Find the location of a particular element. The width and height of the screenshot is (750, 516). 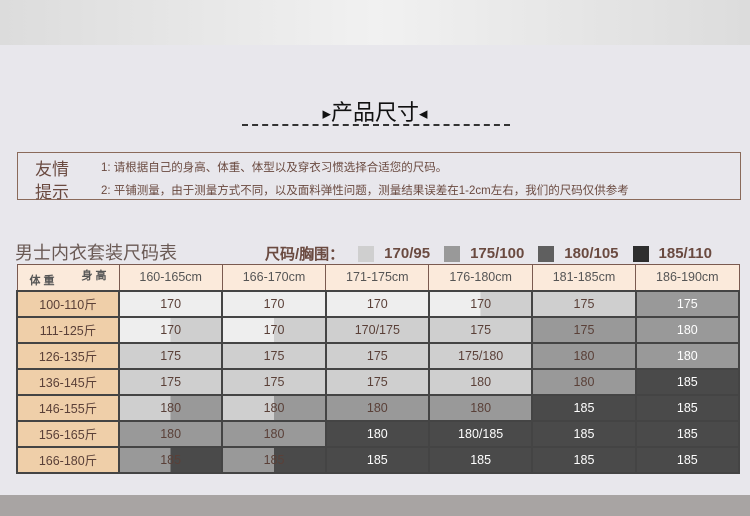

table-row: 166-180斤 185 185 185 185 185 185 is located at coordinates (378, 459).